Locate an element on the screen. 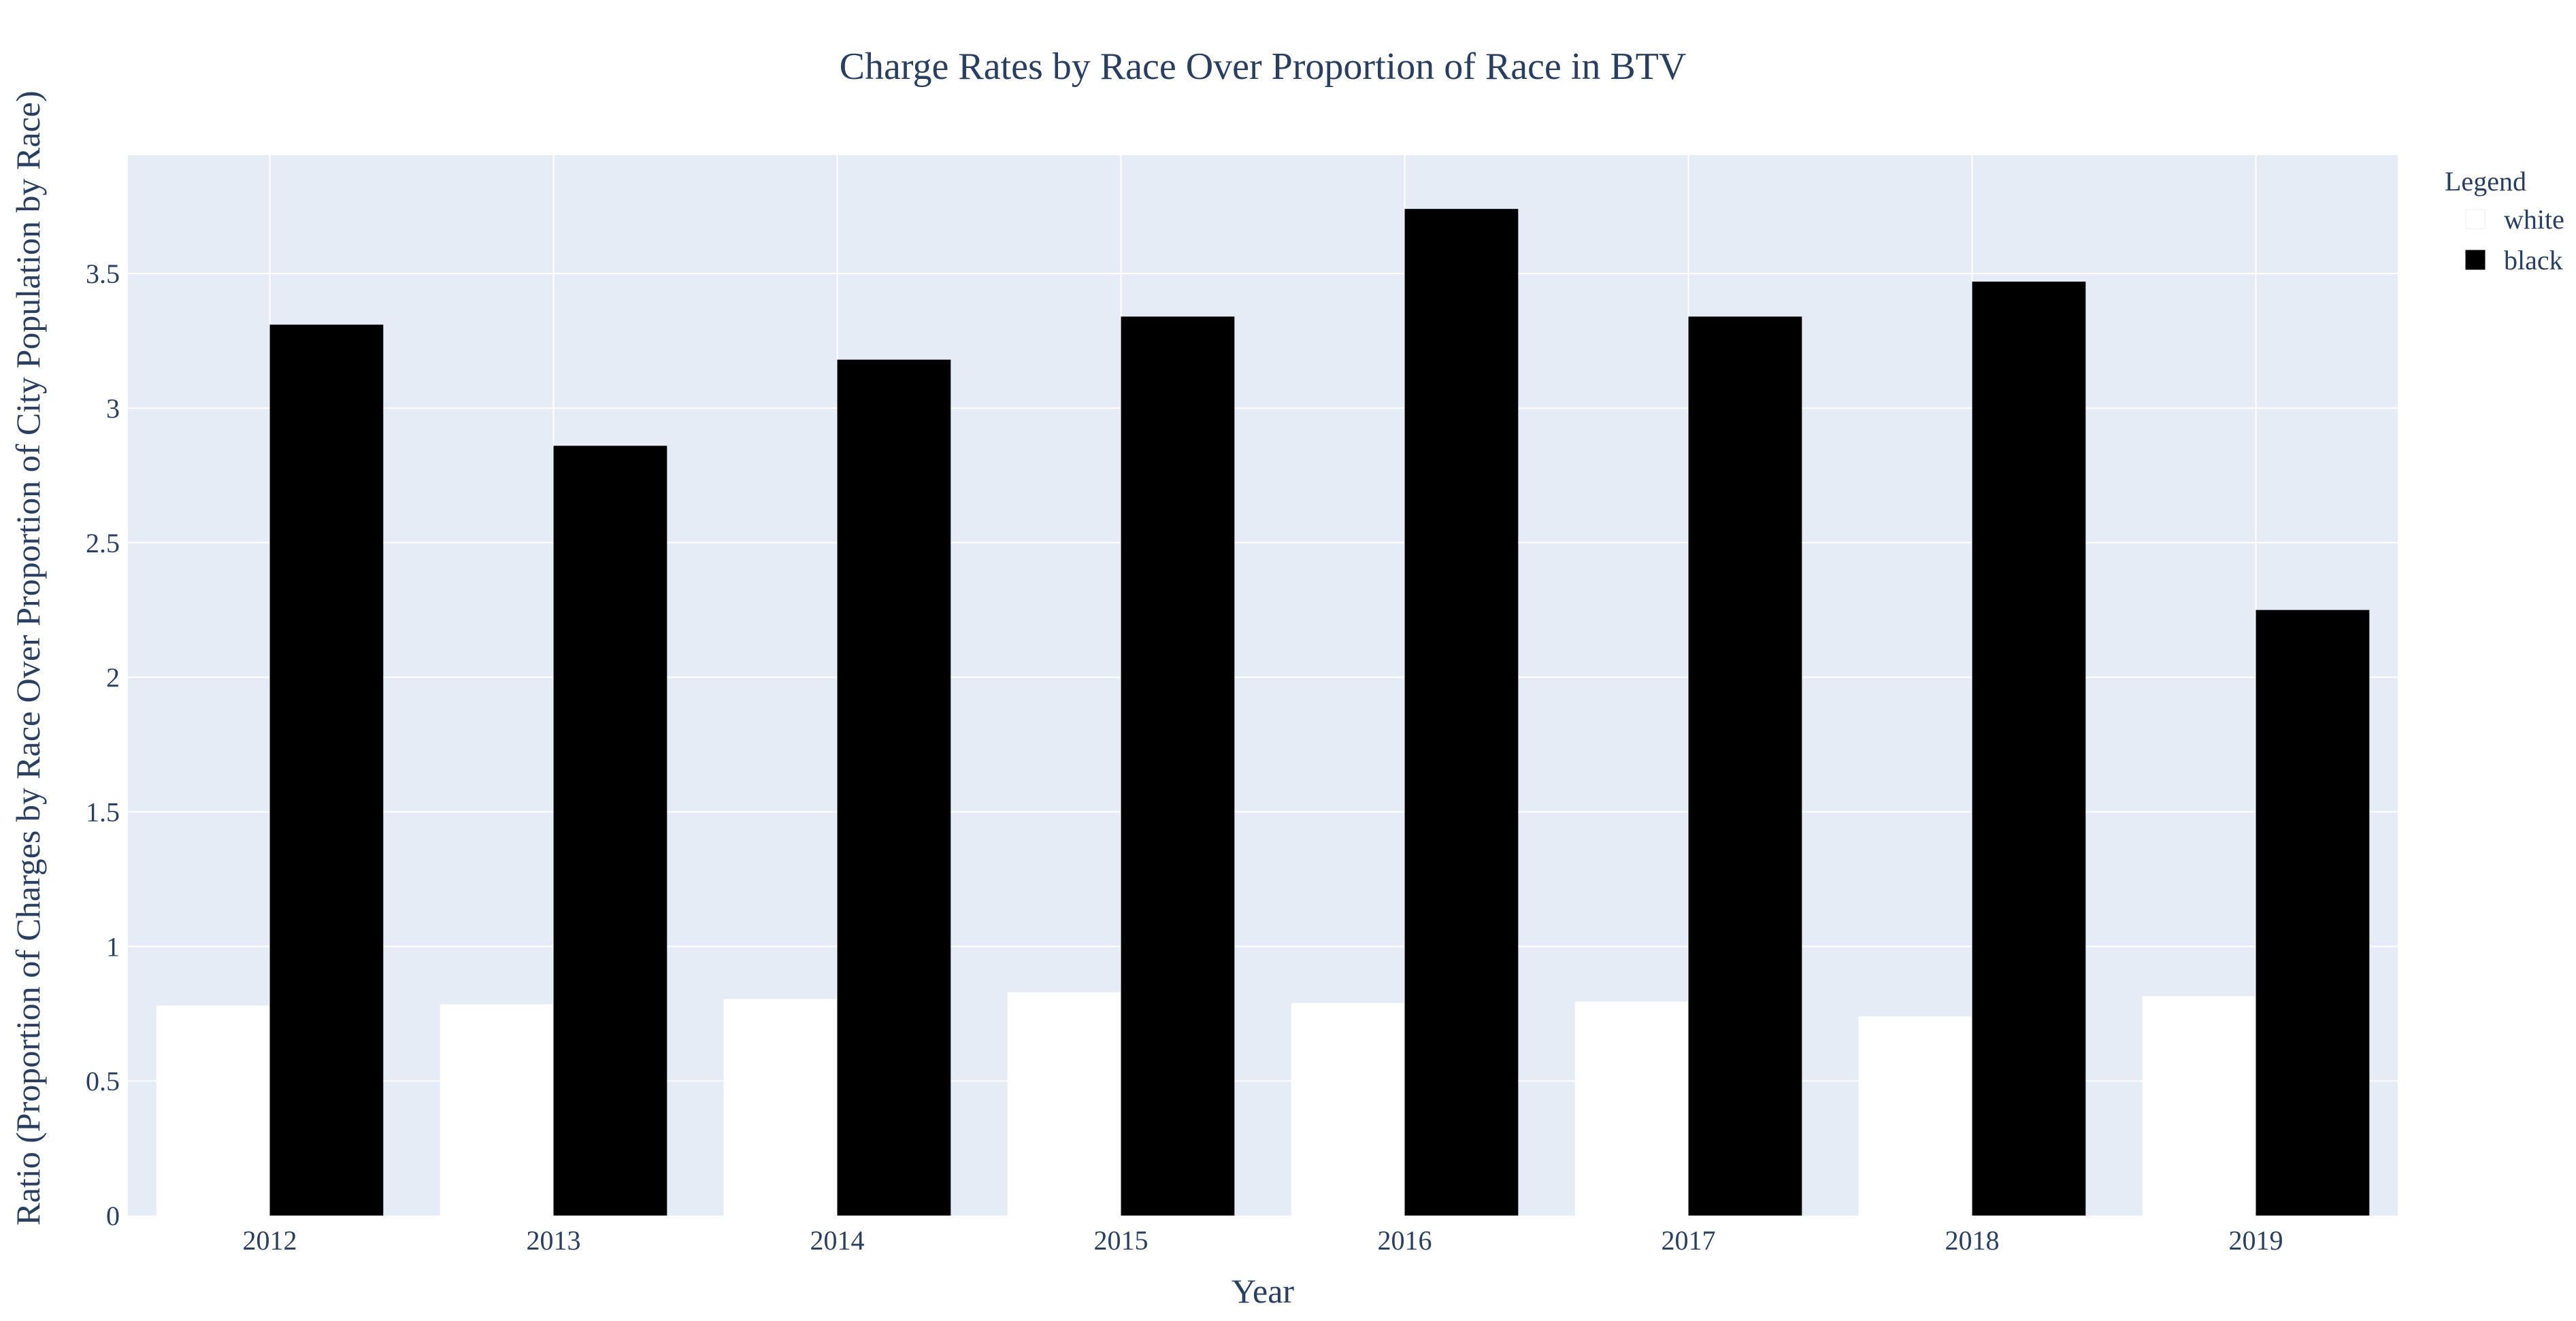 This screenshot has width=2576, height=1321. bar-black-2015 is located at coordinates (1178, 766).